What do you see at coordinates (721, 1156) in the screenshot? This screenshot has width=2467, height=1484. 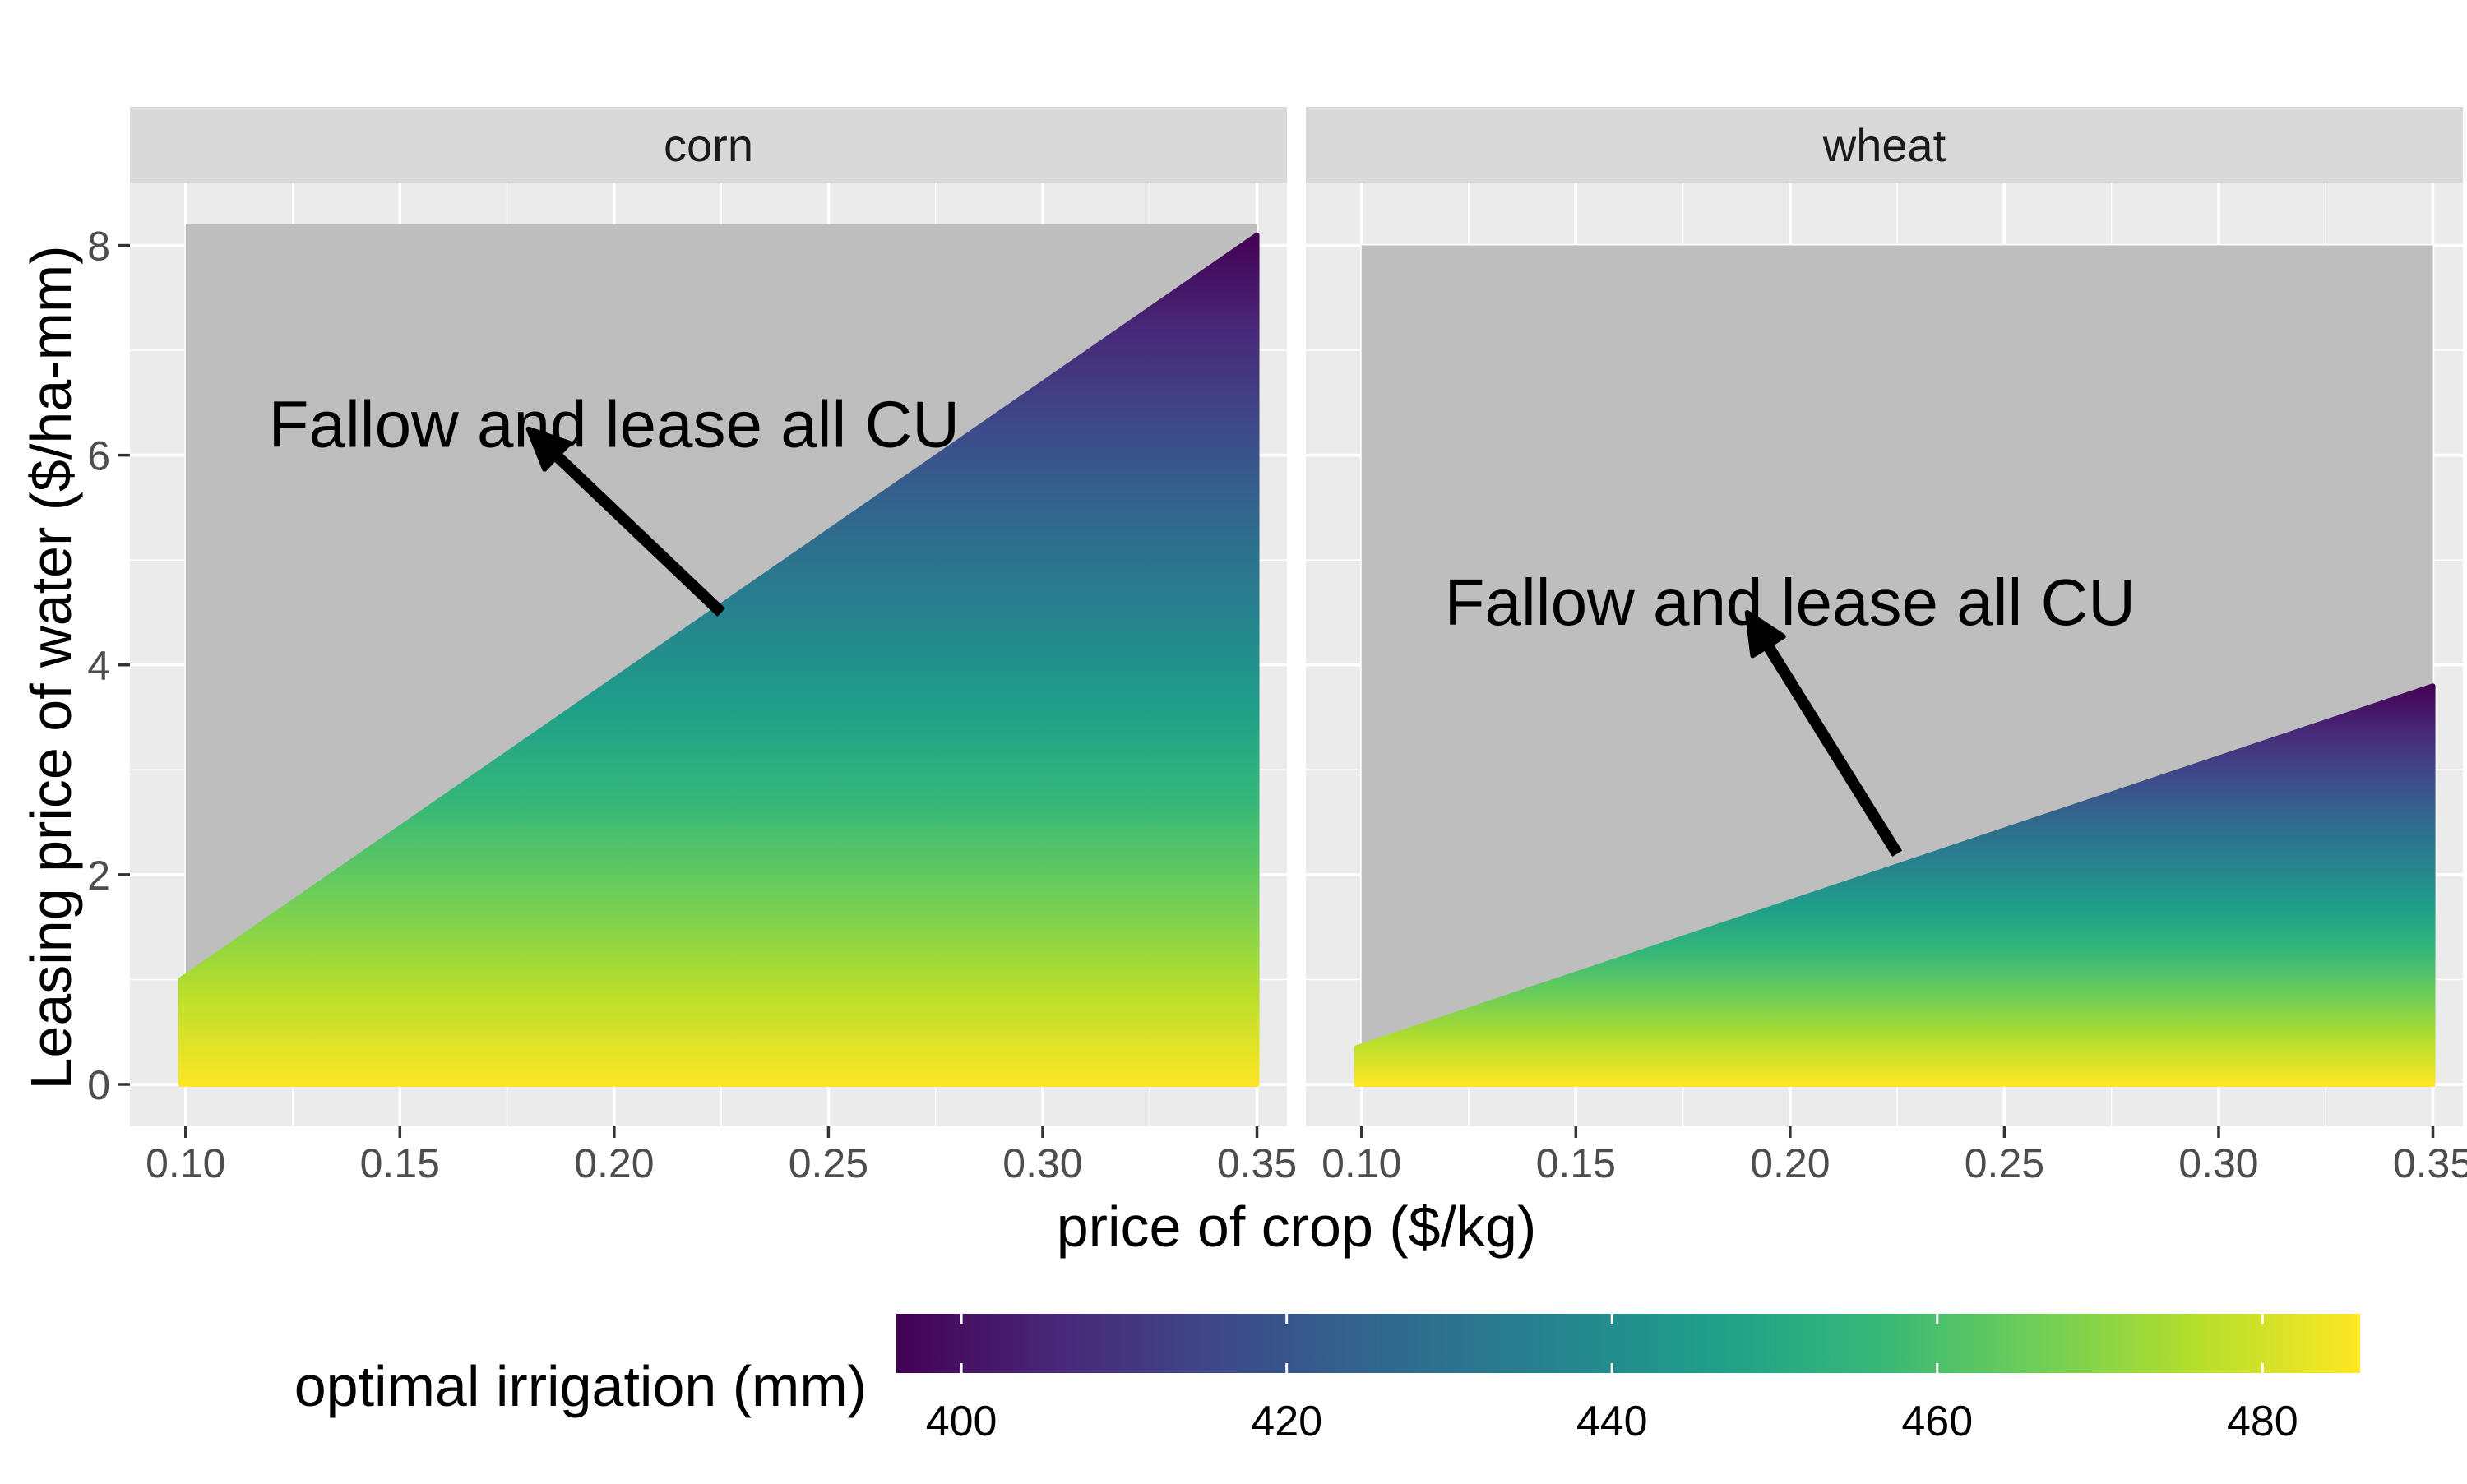 I see `x-ticks-corn: 0.10 0.15 0.20 0.25 0.30 0.35` at bounding box center [721, 1156].